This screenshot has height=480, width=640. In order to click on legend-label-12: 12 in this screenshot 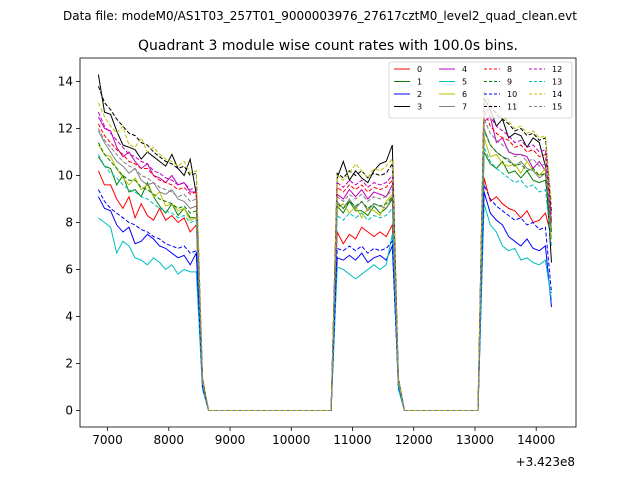, I will do `click(557, 69)`.